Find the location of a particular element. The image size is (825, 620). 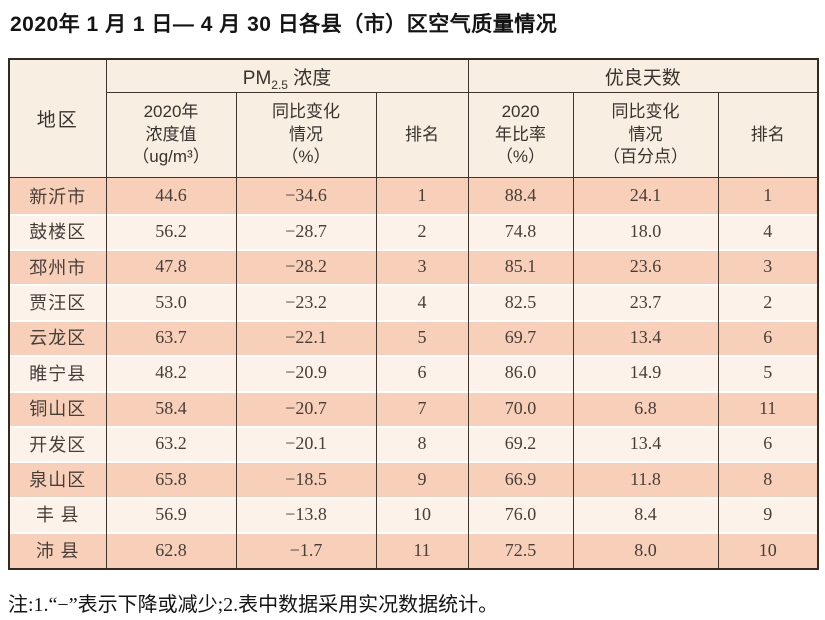

pm-rank-cell: 6 is located at coordinates (422, 373).